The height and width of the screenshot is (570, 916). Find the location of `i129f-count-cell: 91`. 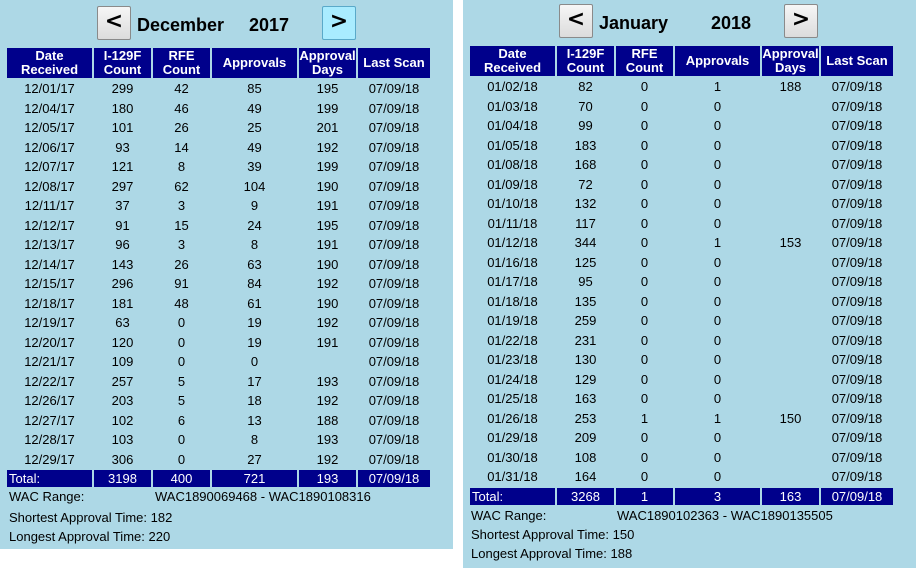

i129f-count-cell: 91 is located at coordinates (122, 225).